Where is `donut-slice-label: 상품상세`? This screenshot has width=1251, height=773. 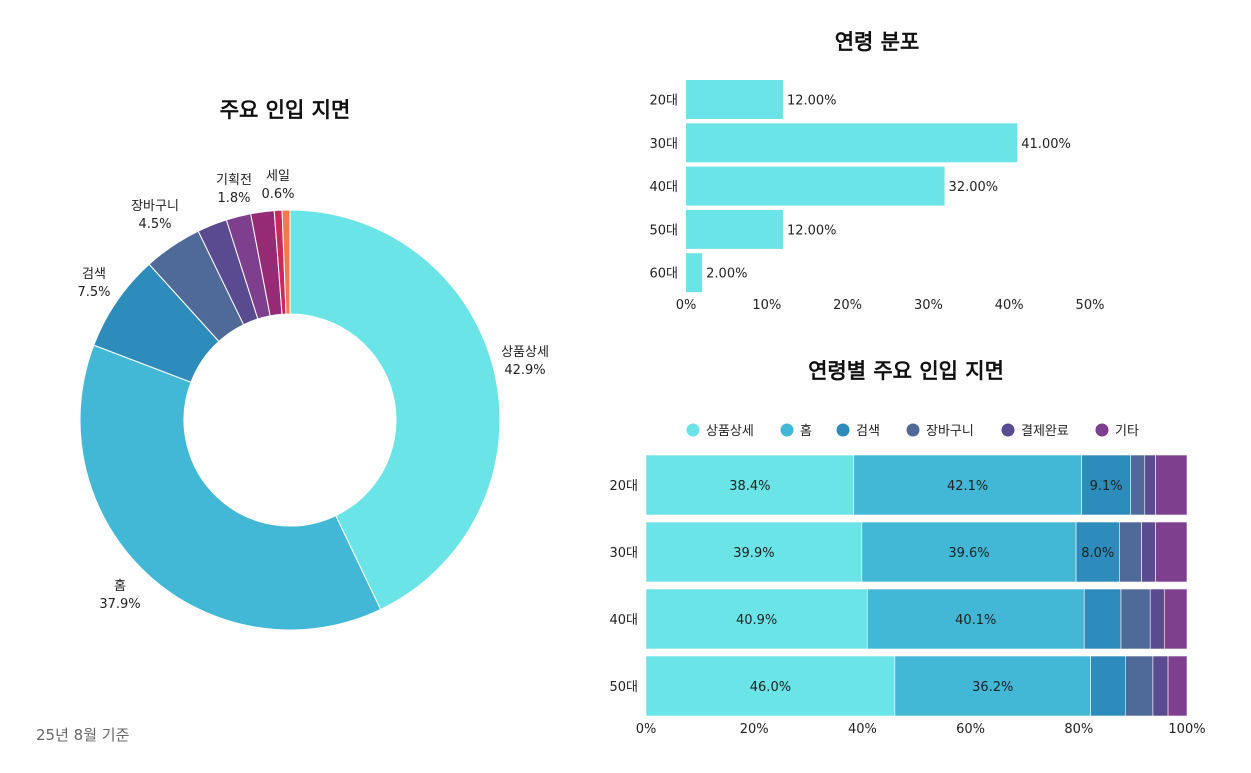
donut-slice-label: 상품상세 is located at coordinates (525, 352).